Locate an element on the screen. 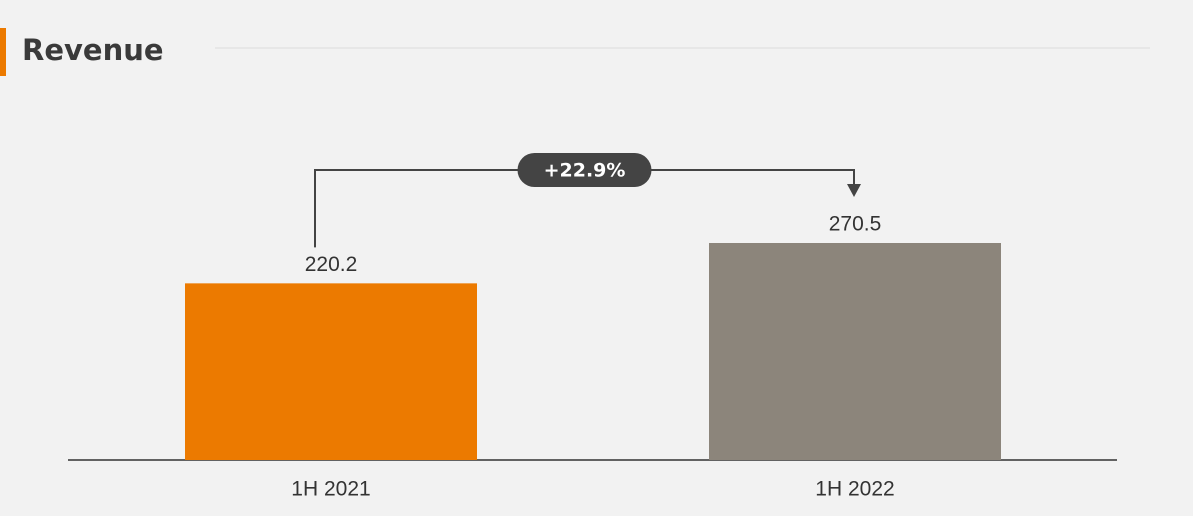 Image resolution: width=1193 pixels, height=516 pixels. title-accent is located at coordinates (3, 52).